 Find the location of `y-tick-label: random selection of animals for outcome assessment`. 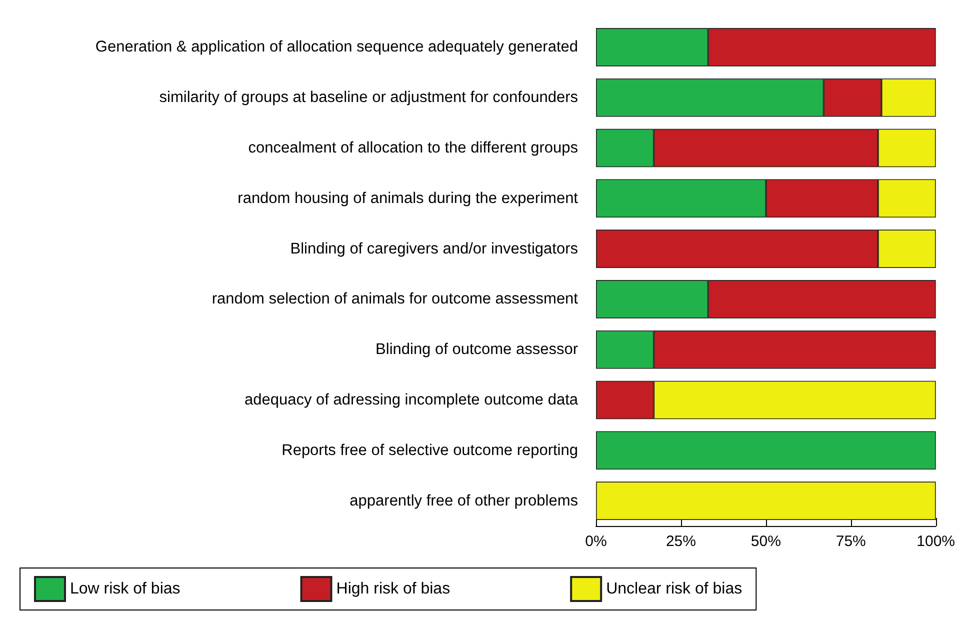

y-tick-label: random selection of animals for outcome assessment is located at coordinates (395, 299).